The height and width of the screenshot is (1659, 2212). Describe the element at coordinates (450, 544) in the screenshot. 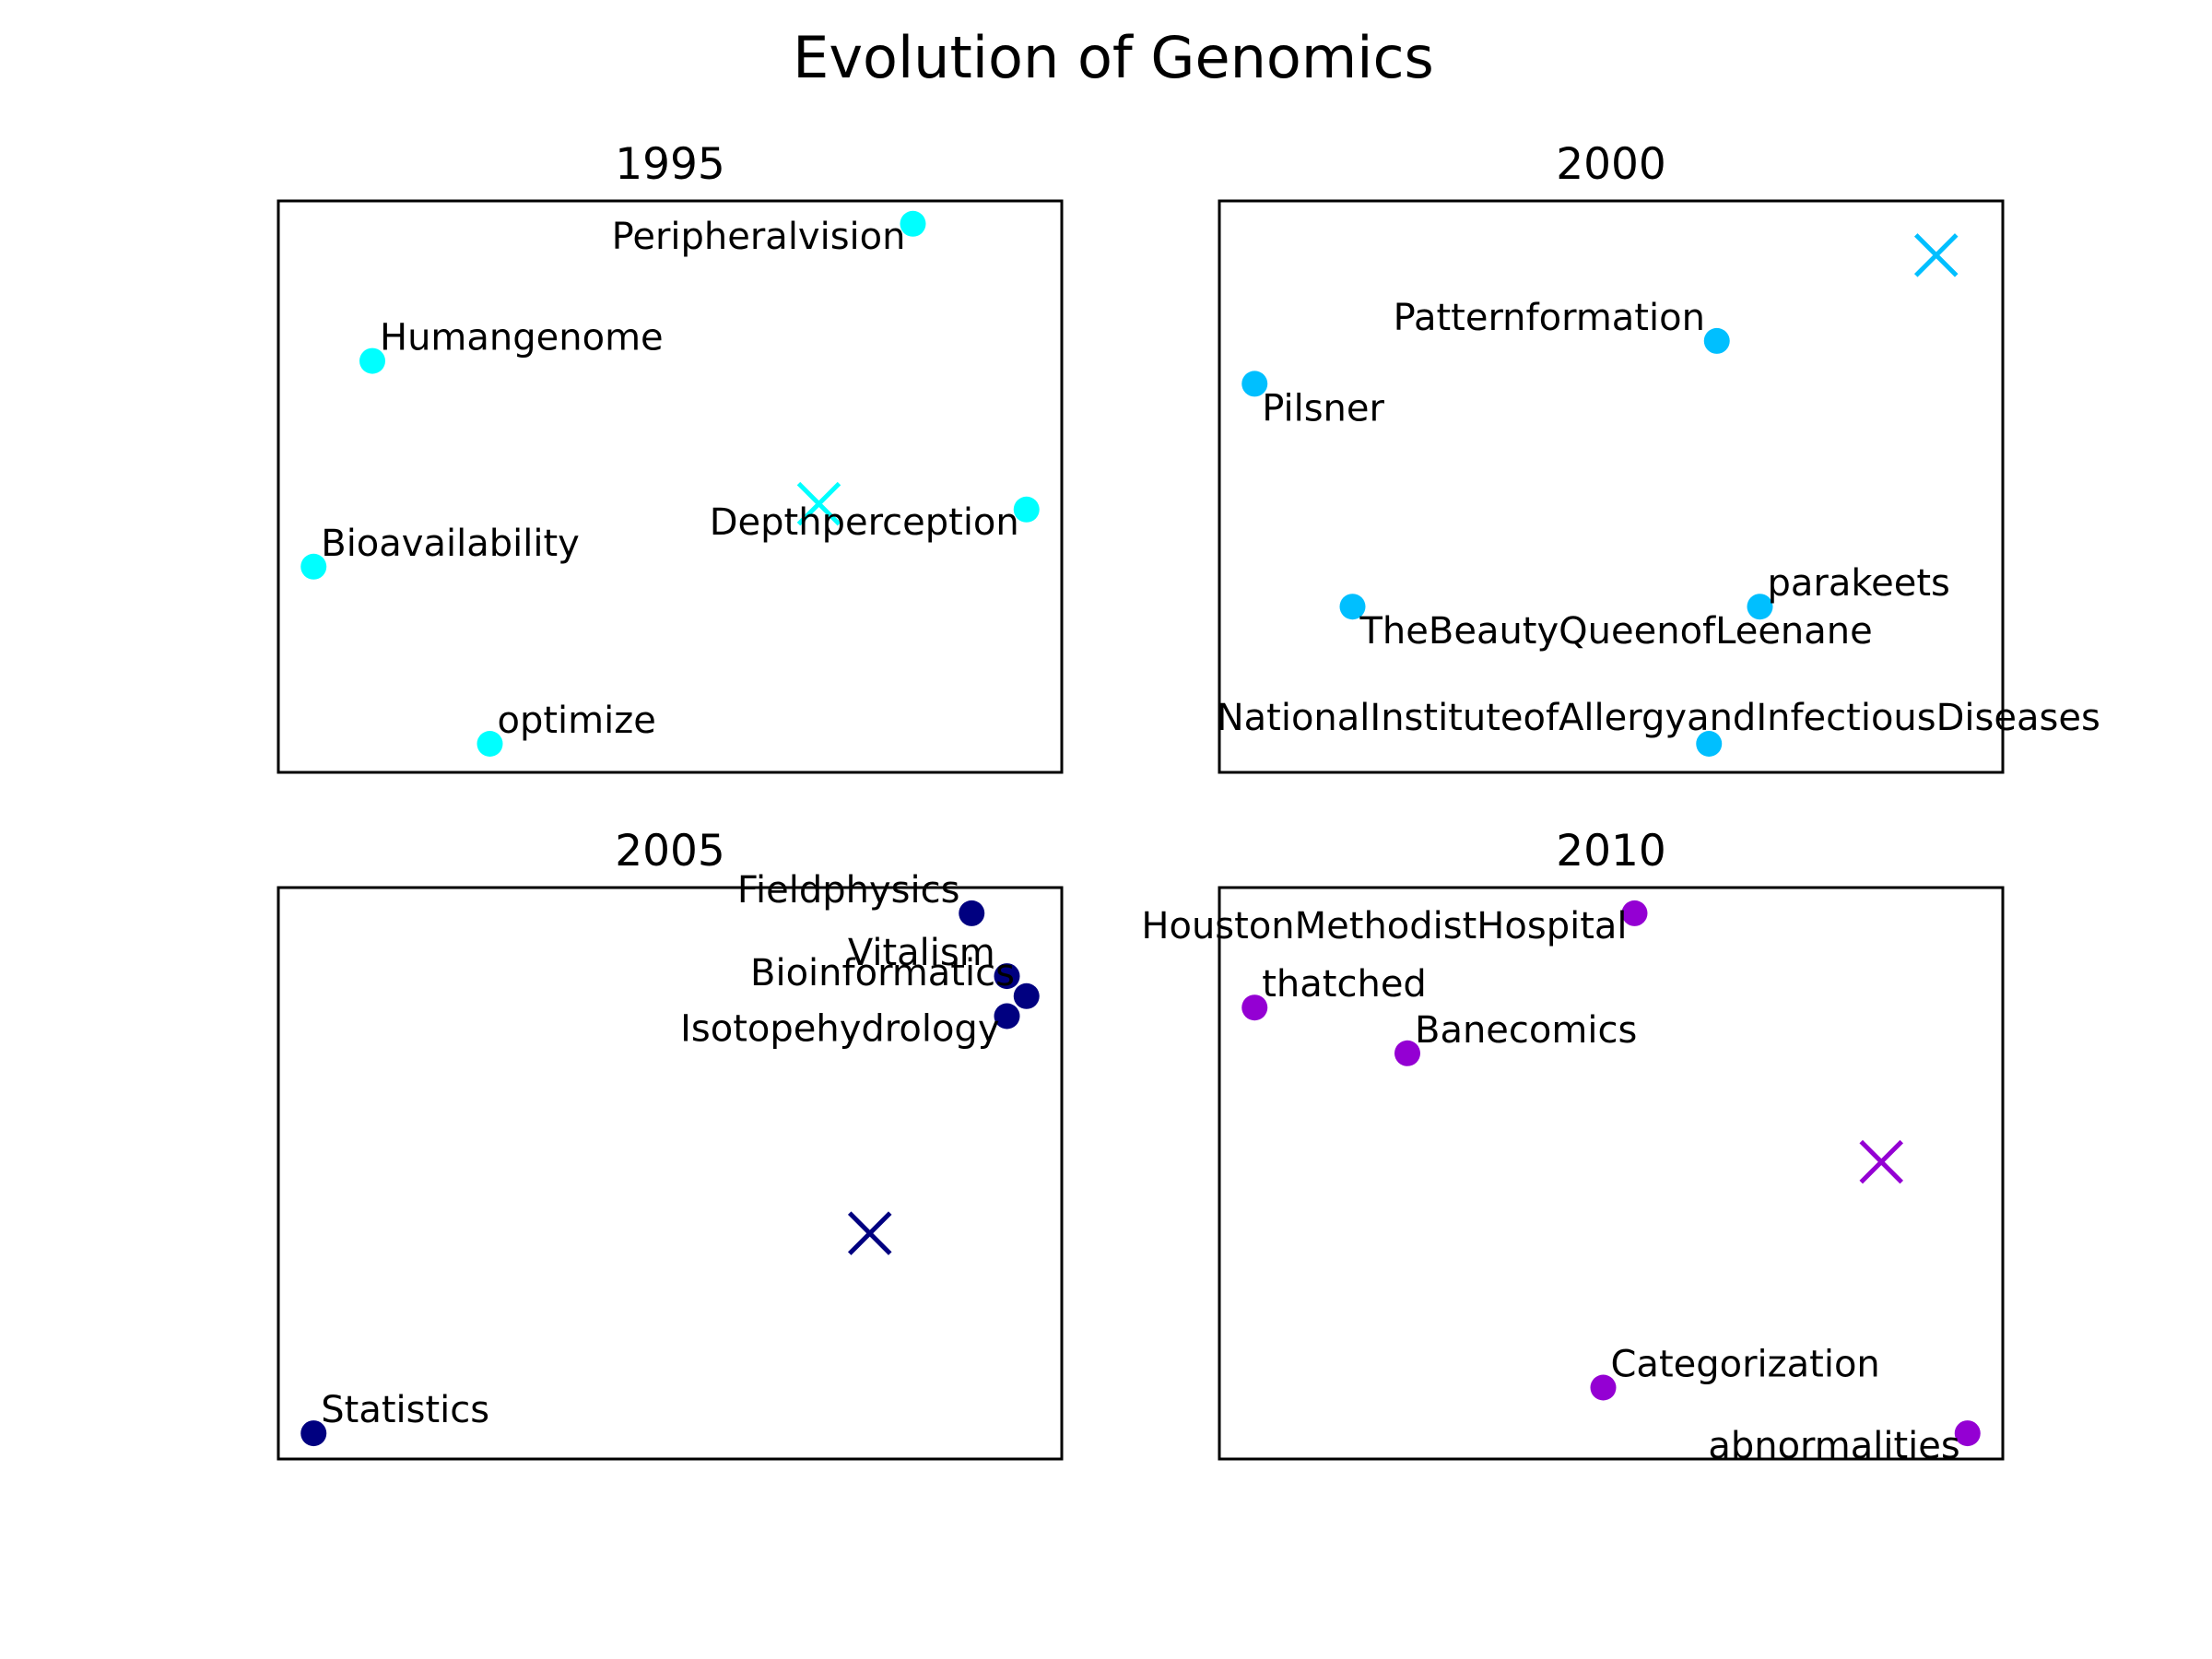

I see `point-label: Bioavailability` at that location.